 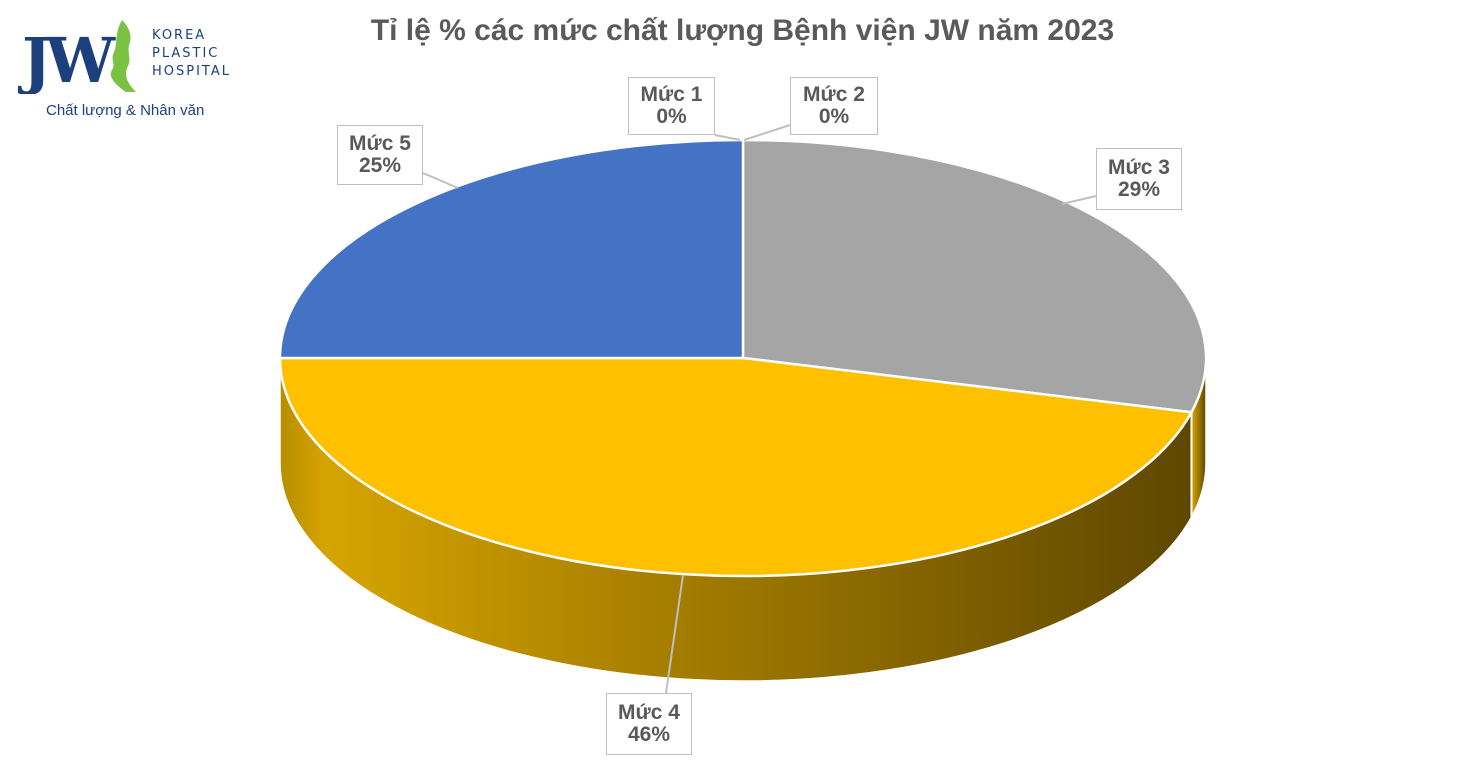 I want to click on pie-slice-mức-5, so click(x=511, y=249).